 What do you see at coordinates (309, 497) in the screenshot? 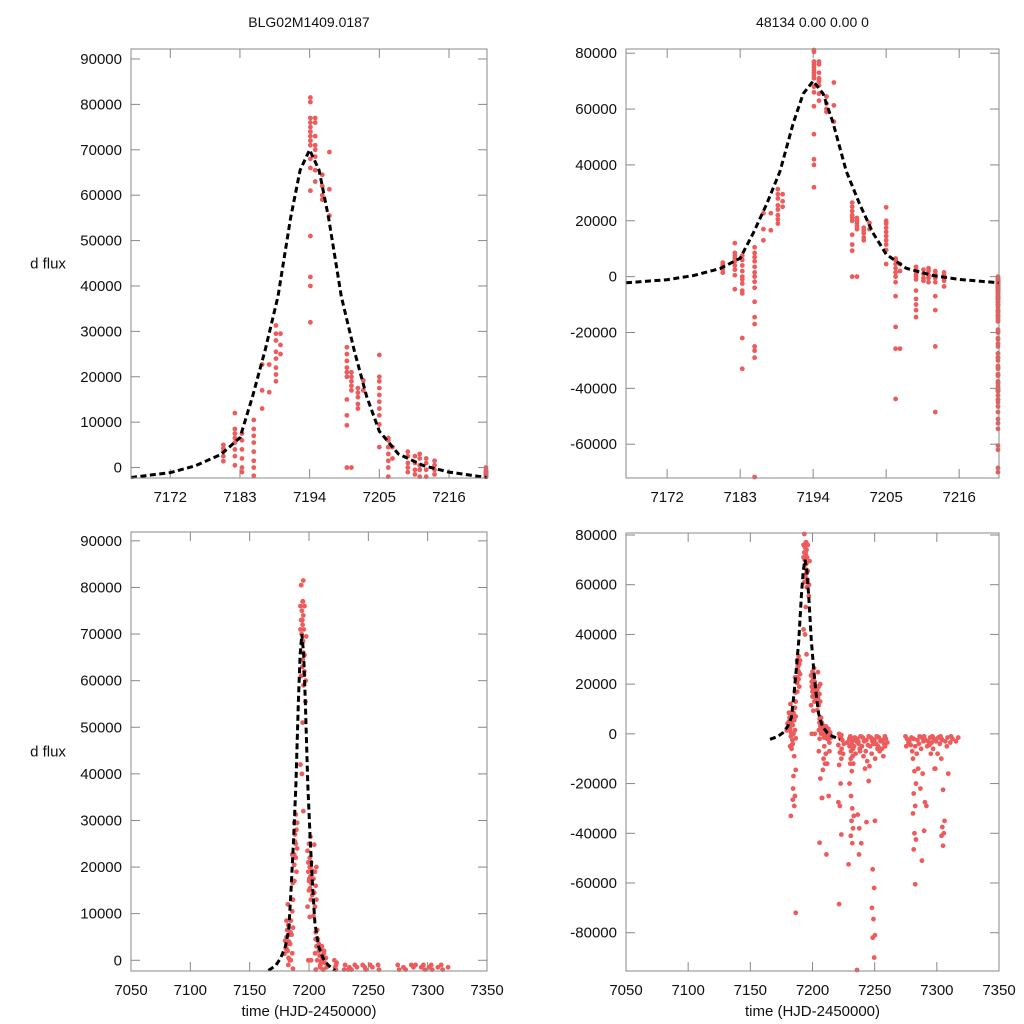
I see `x-tick-label: 7194` at bounding box center [309, 497].